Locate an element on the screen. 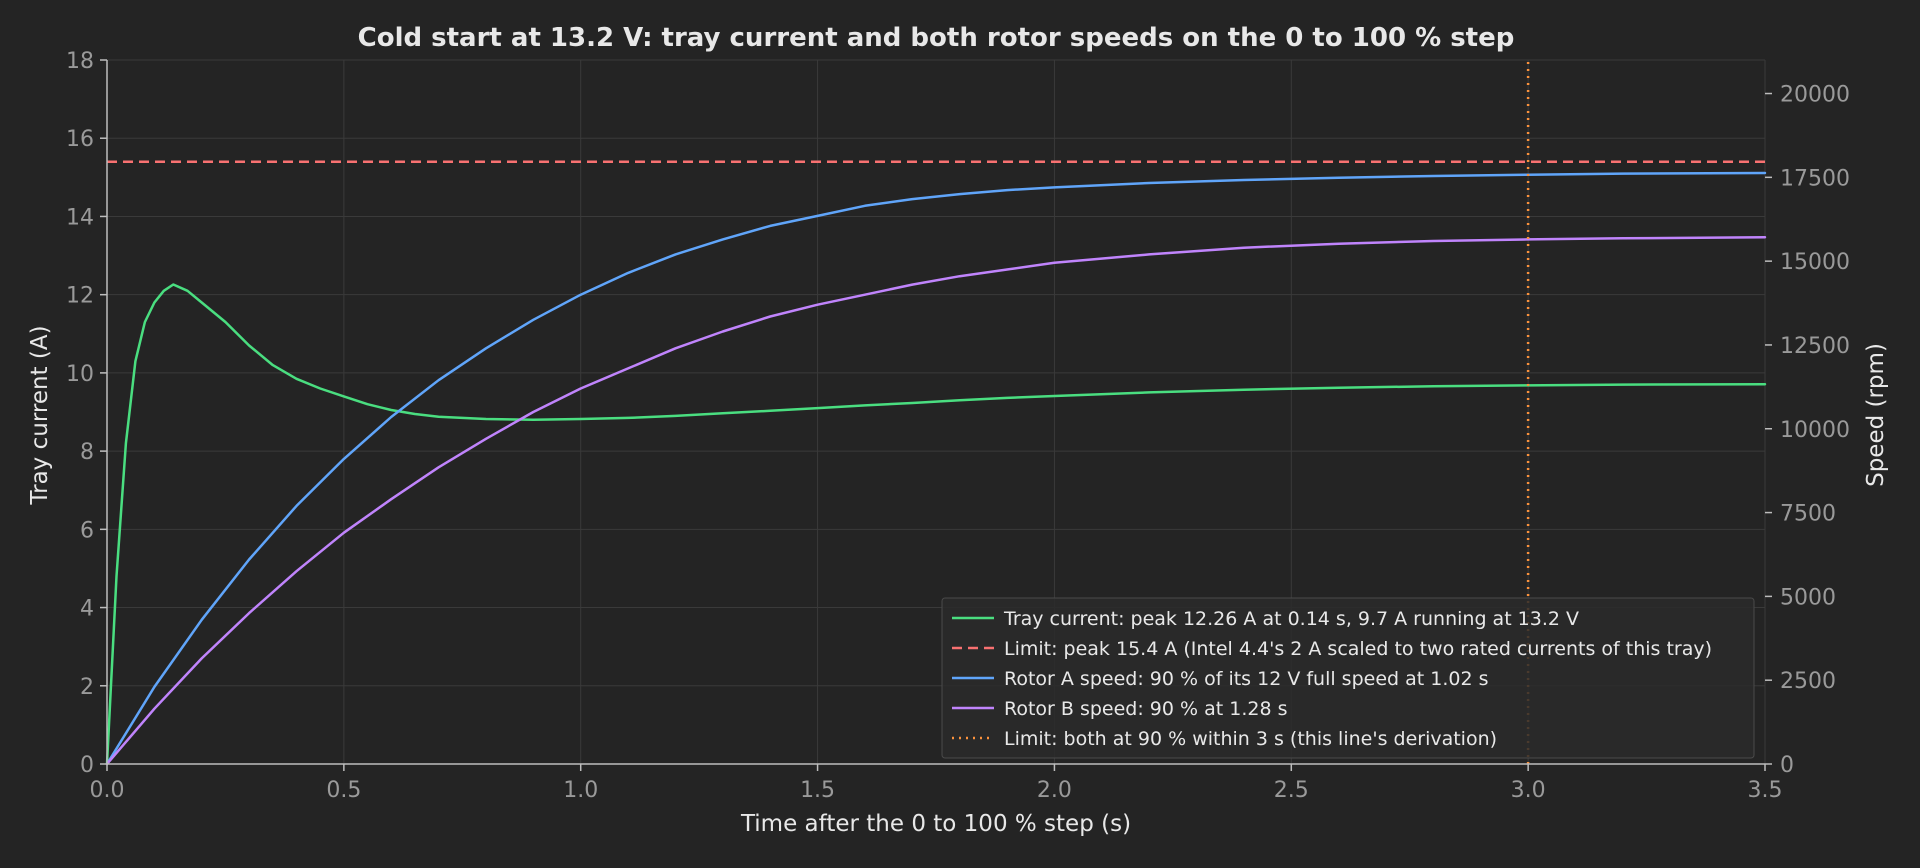 The width and height of the screenshot is (1920, 868). y-tick-label: 14 is located at coordinates (80, 217).